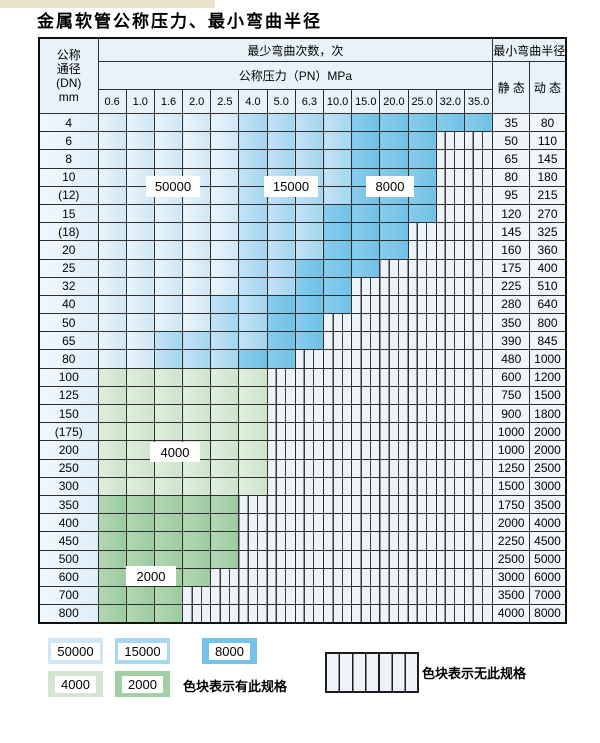  Describe the element at coordinates (548, 523) in the screenshot. I see `dynamic-radius-value: 4000` at that location.